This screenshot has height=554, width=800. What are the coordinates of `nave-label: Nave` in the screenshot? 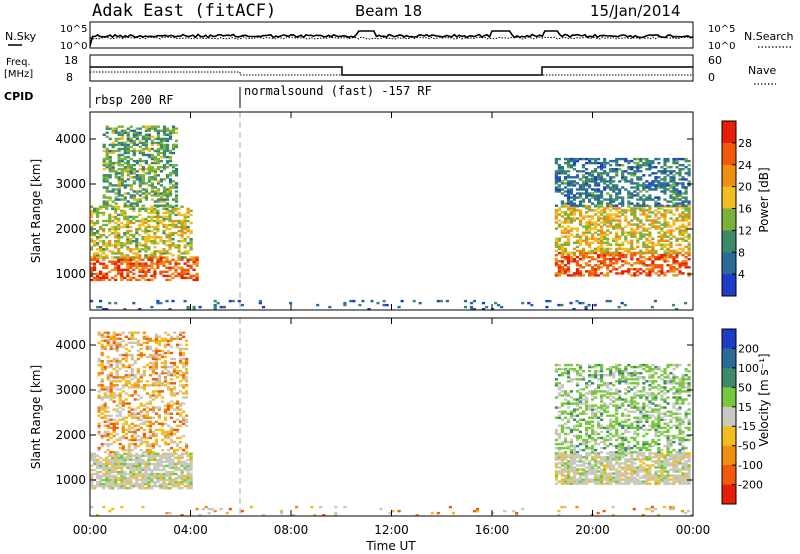 It's located at (762, 70).